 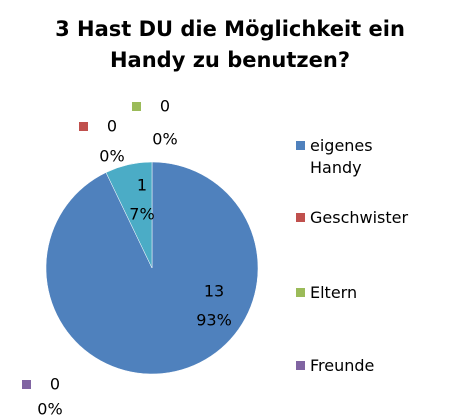 I want to click on data-label: 13, so click(x=214, y=291).